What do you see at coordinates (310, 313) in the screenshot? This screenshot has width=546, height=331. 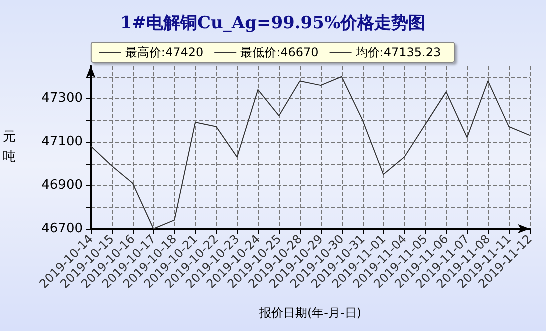 I see `x-axis-title: 报价日期(年-月-日)` at bounding box center [310, 313].